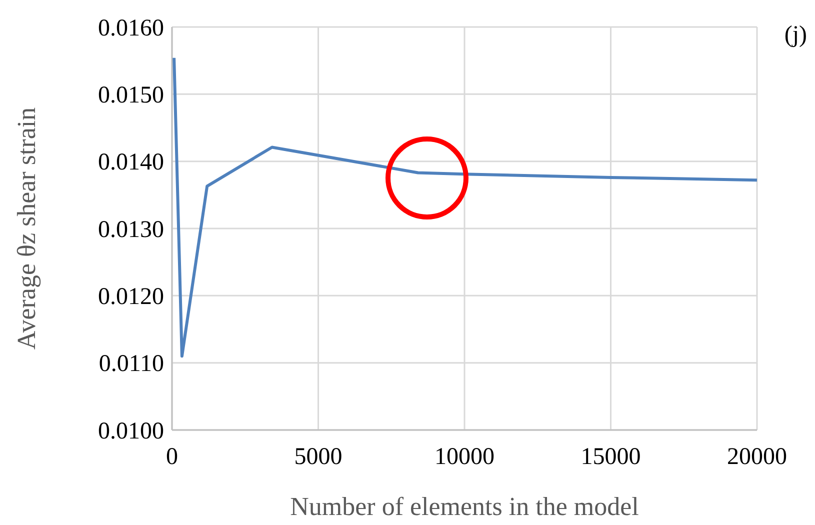 The height and width of the screenshot is (525, 815). I want to click on x-tick-label: 0, so click(172, 457).